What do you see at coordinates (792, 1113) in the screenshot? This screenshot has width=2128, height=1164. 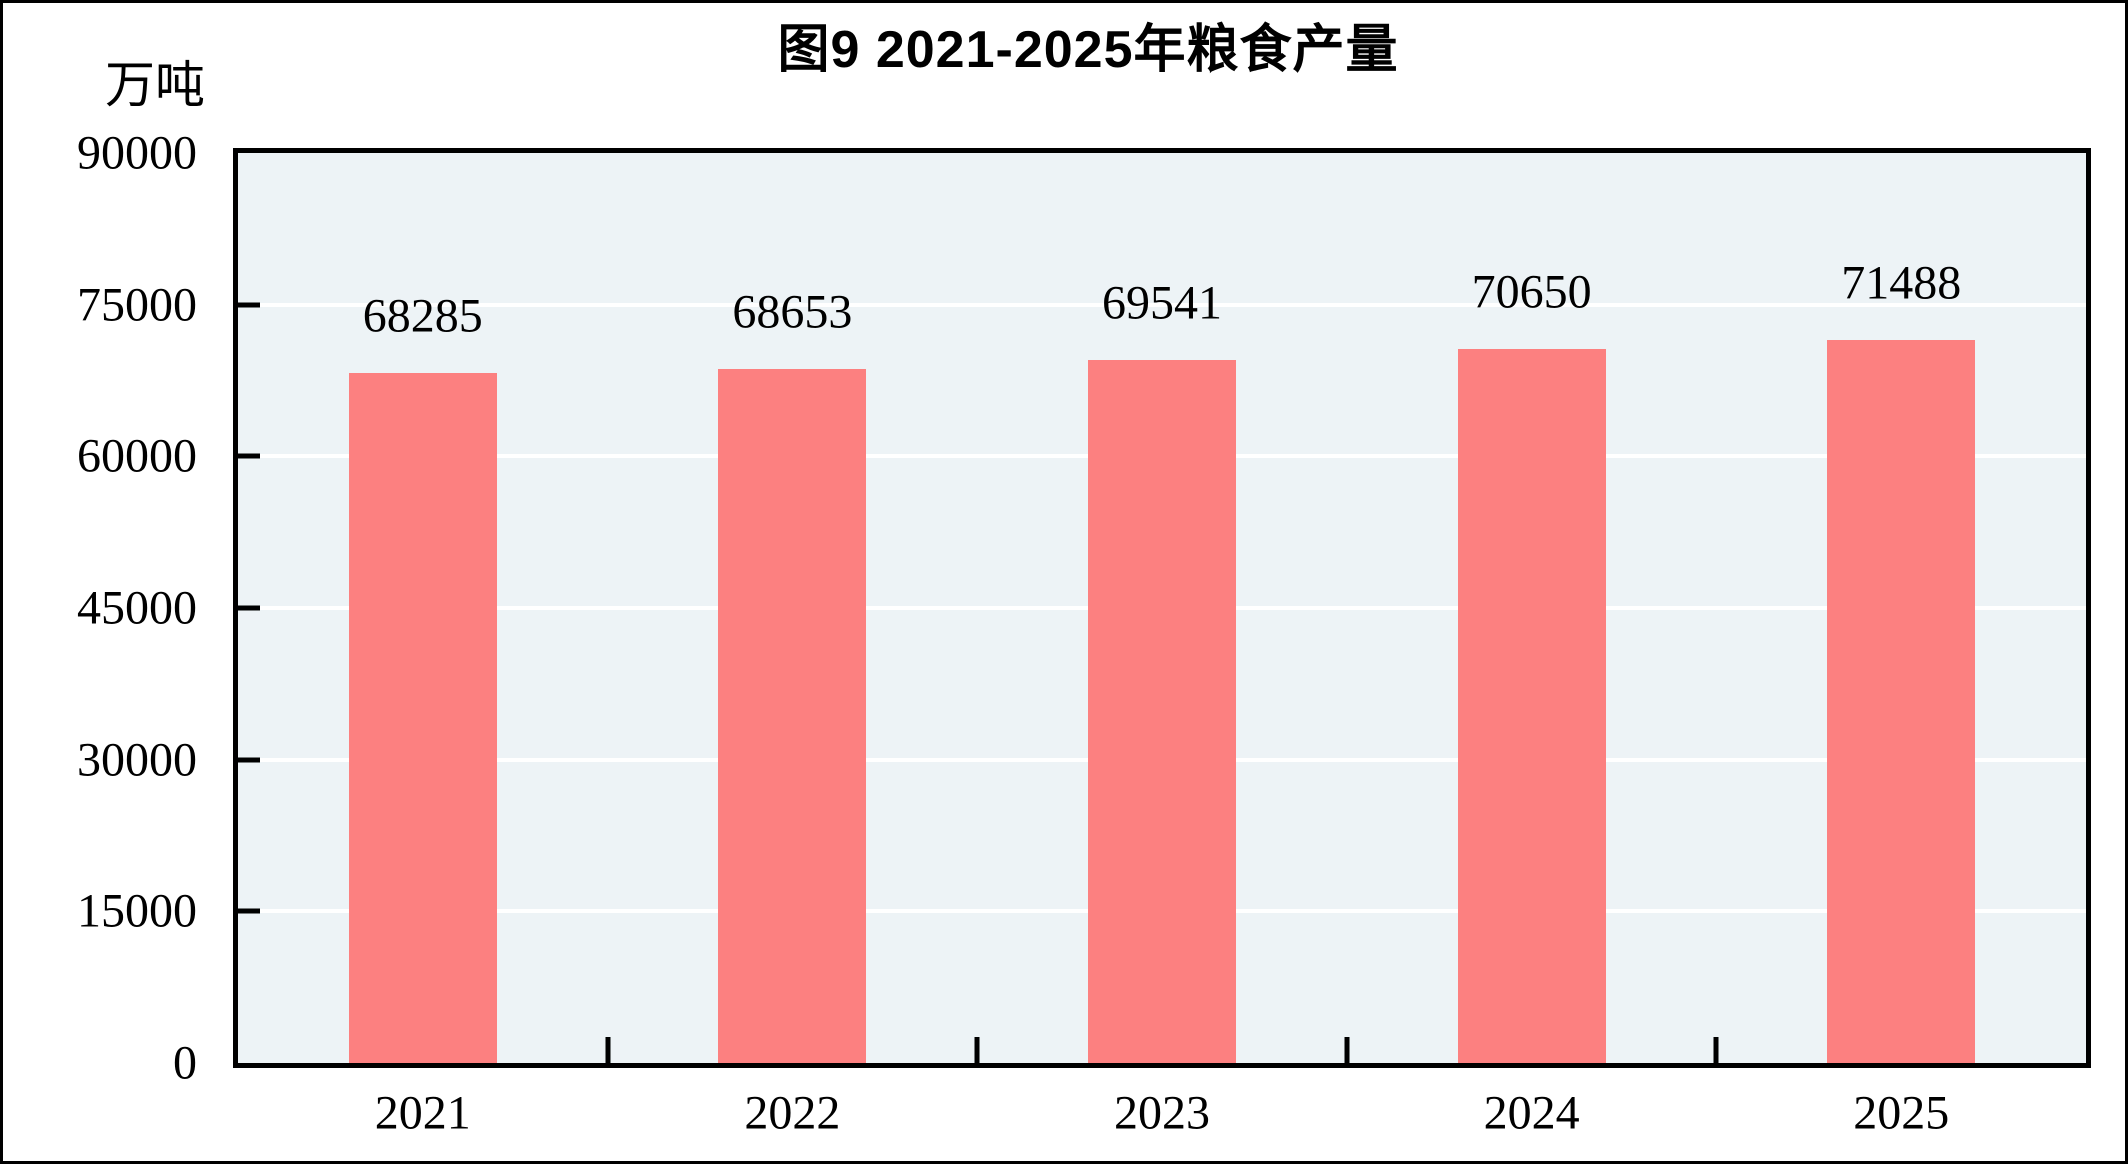 I see `x-tick-label-2022: 2022` at bounding box center [792, 1113].